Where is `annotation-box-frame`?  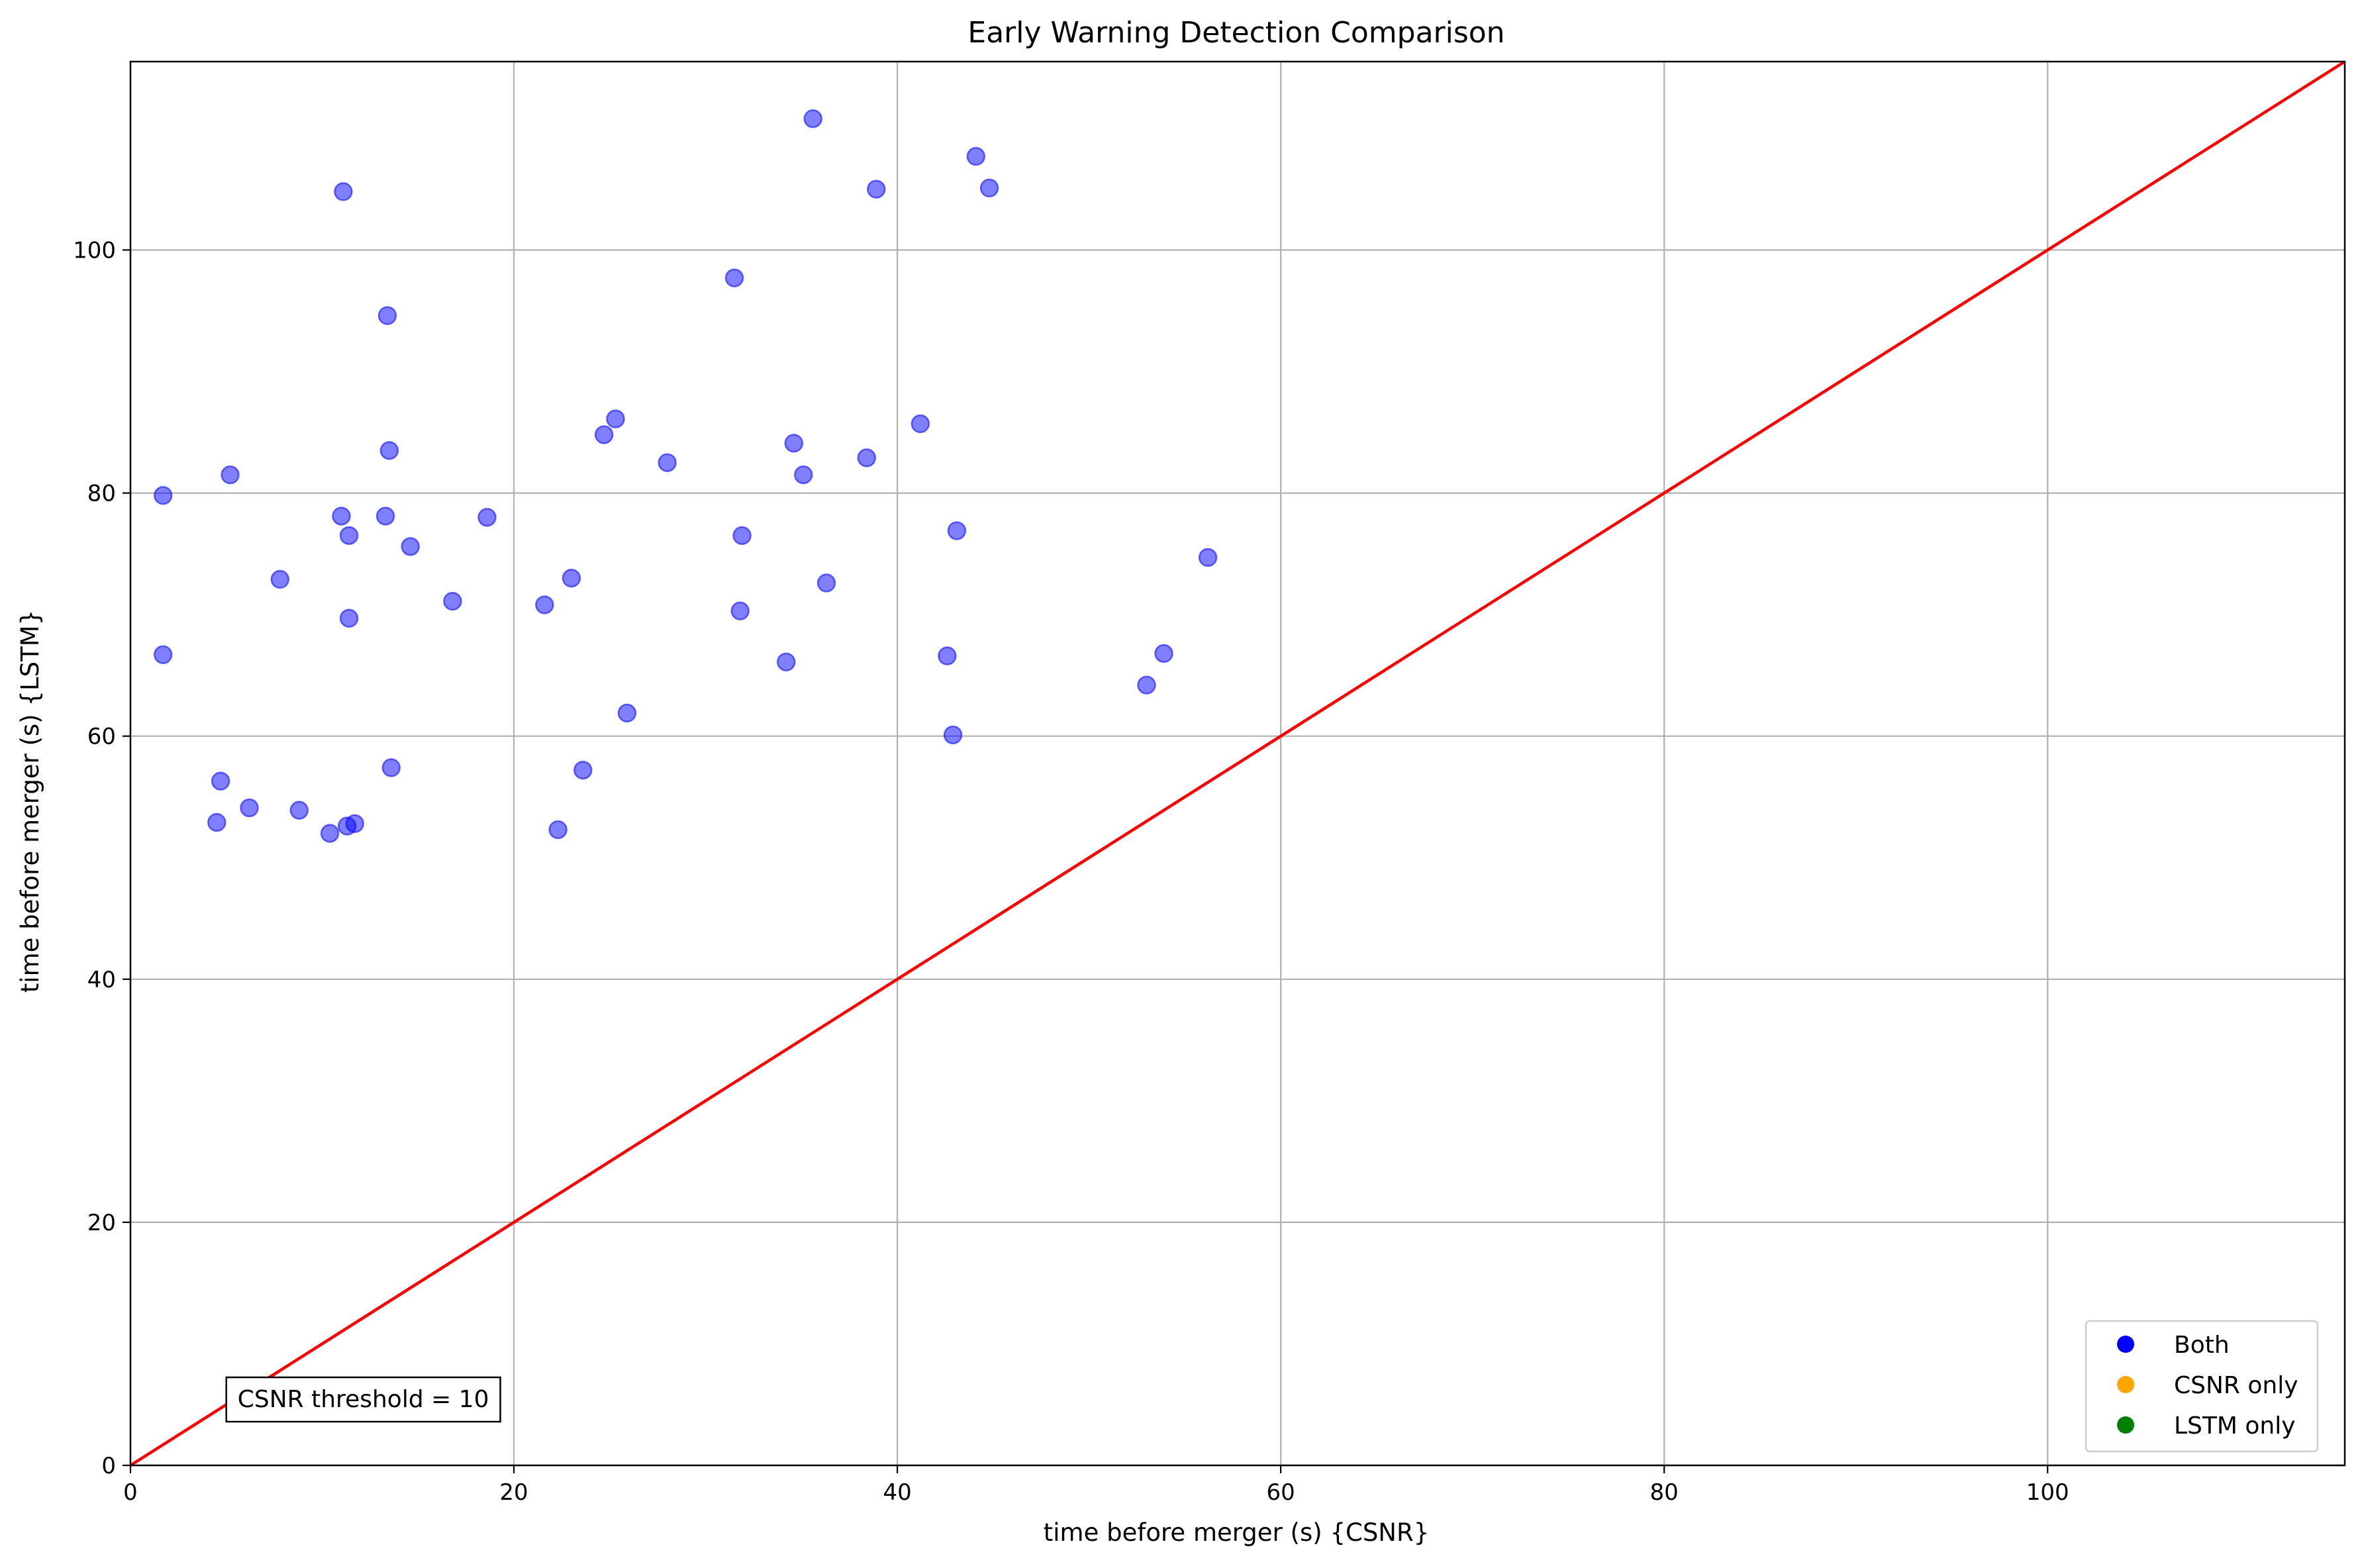
annotation-box-frame is located at coordinates (363, 1399).